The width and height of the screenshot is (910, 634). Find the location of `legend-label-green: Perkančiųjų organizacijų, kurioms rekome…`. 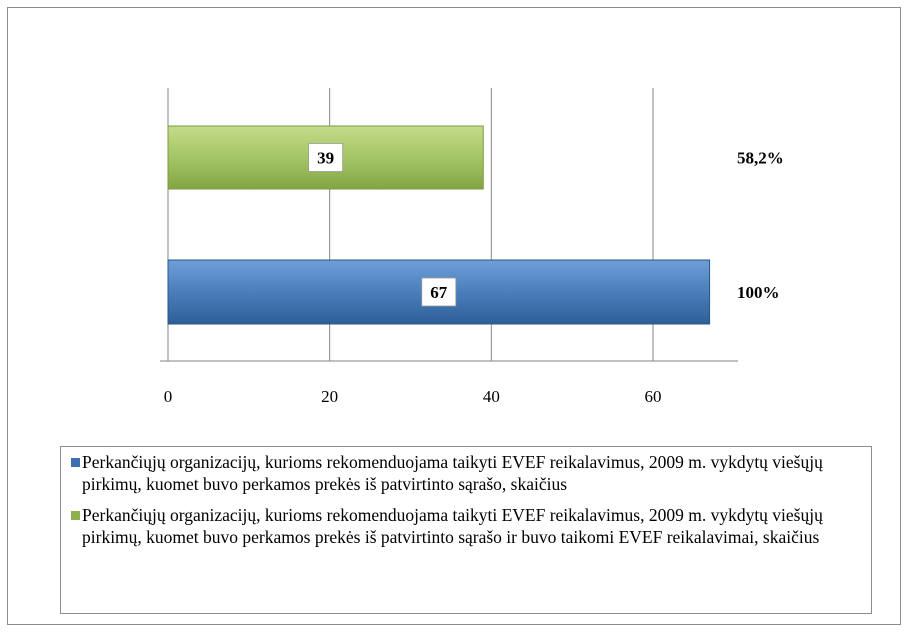

legend-label-green: Perkančiųjų organizacijų, kurioms rekome… is located at coordinates (452, 526).